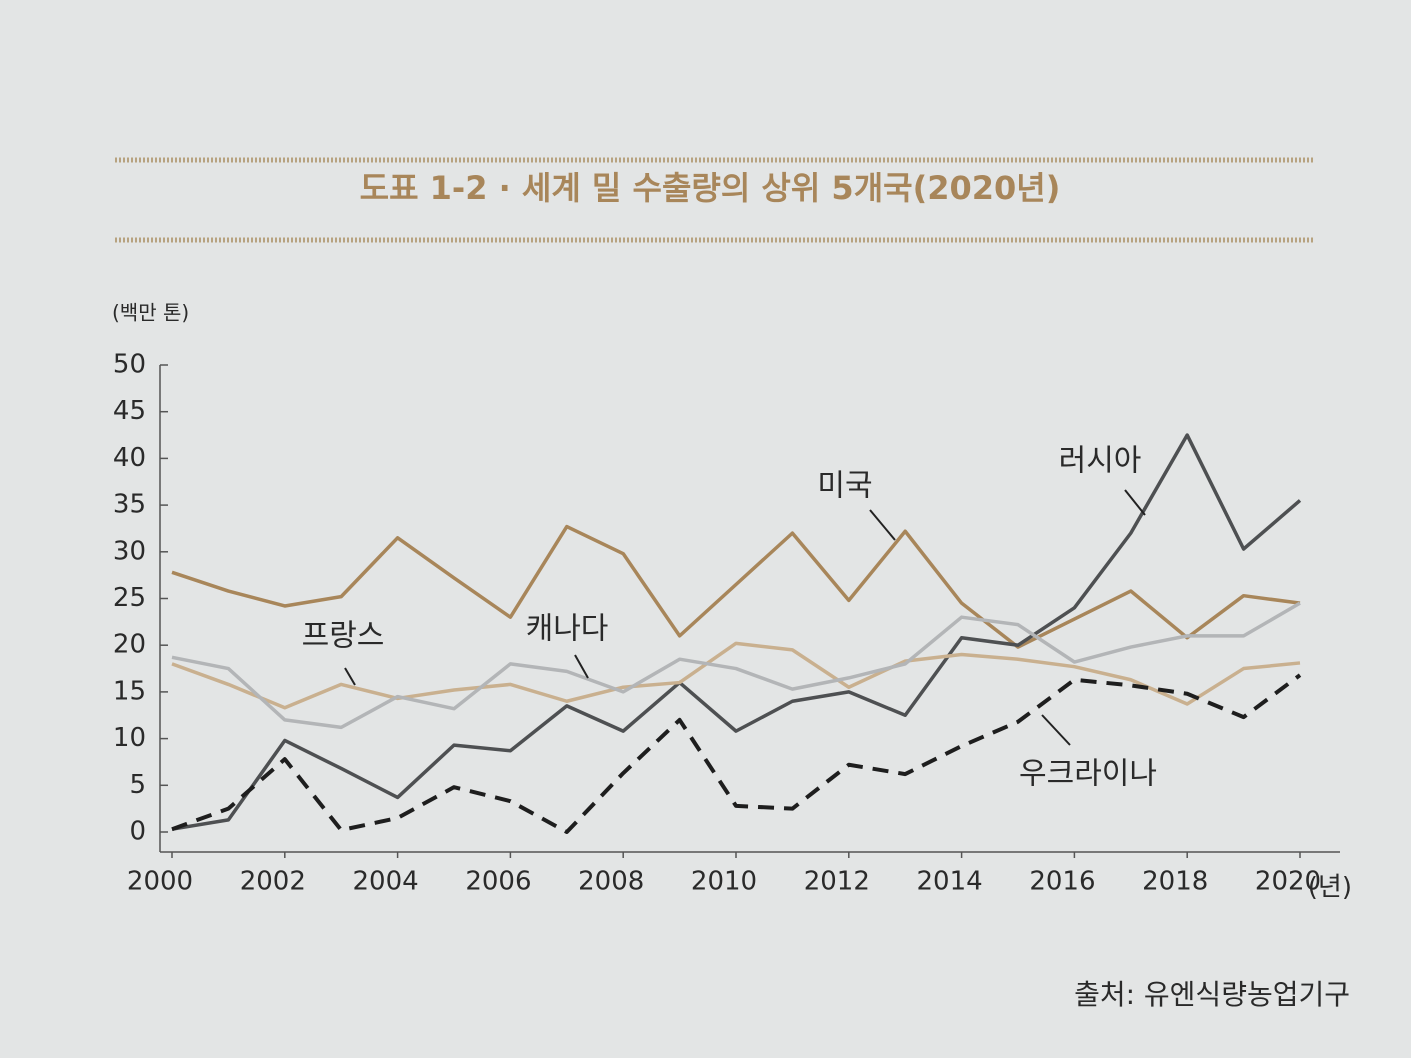 The height and width of the screenshot is (1058, 1411). I want to click on x-tick-label: 2000, so click(160, 882).